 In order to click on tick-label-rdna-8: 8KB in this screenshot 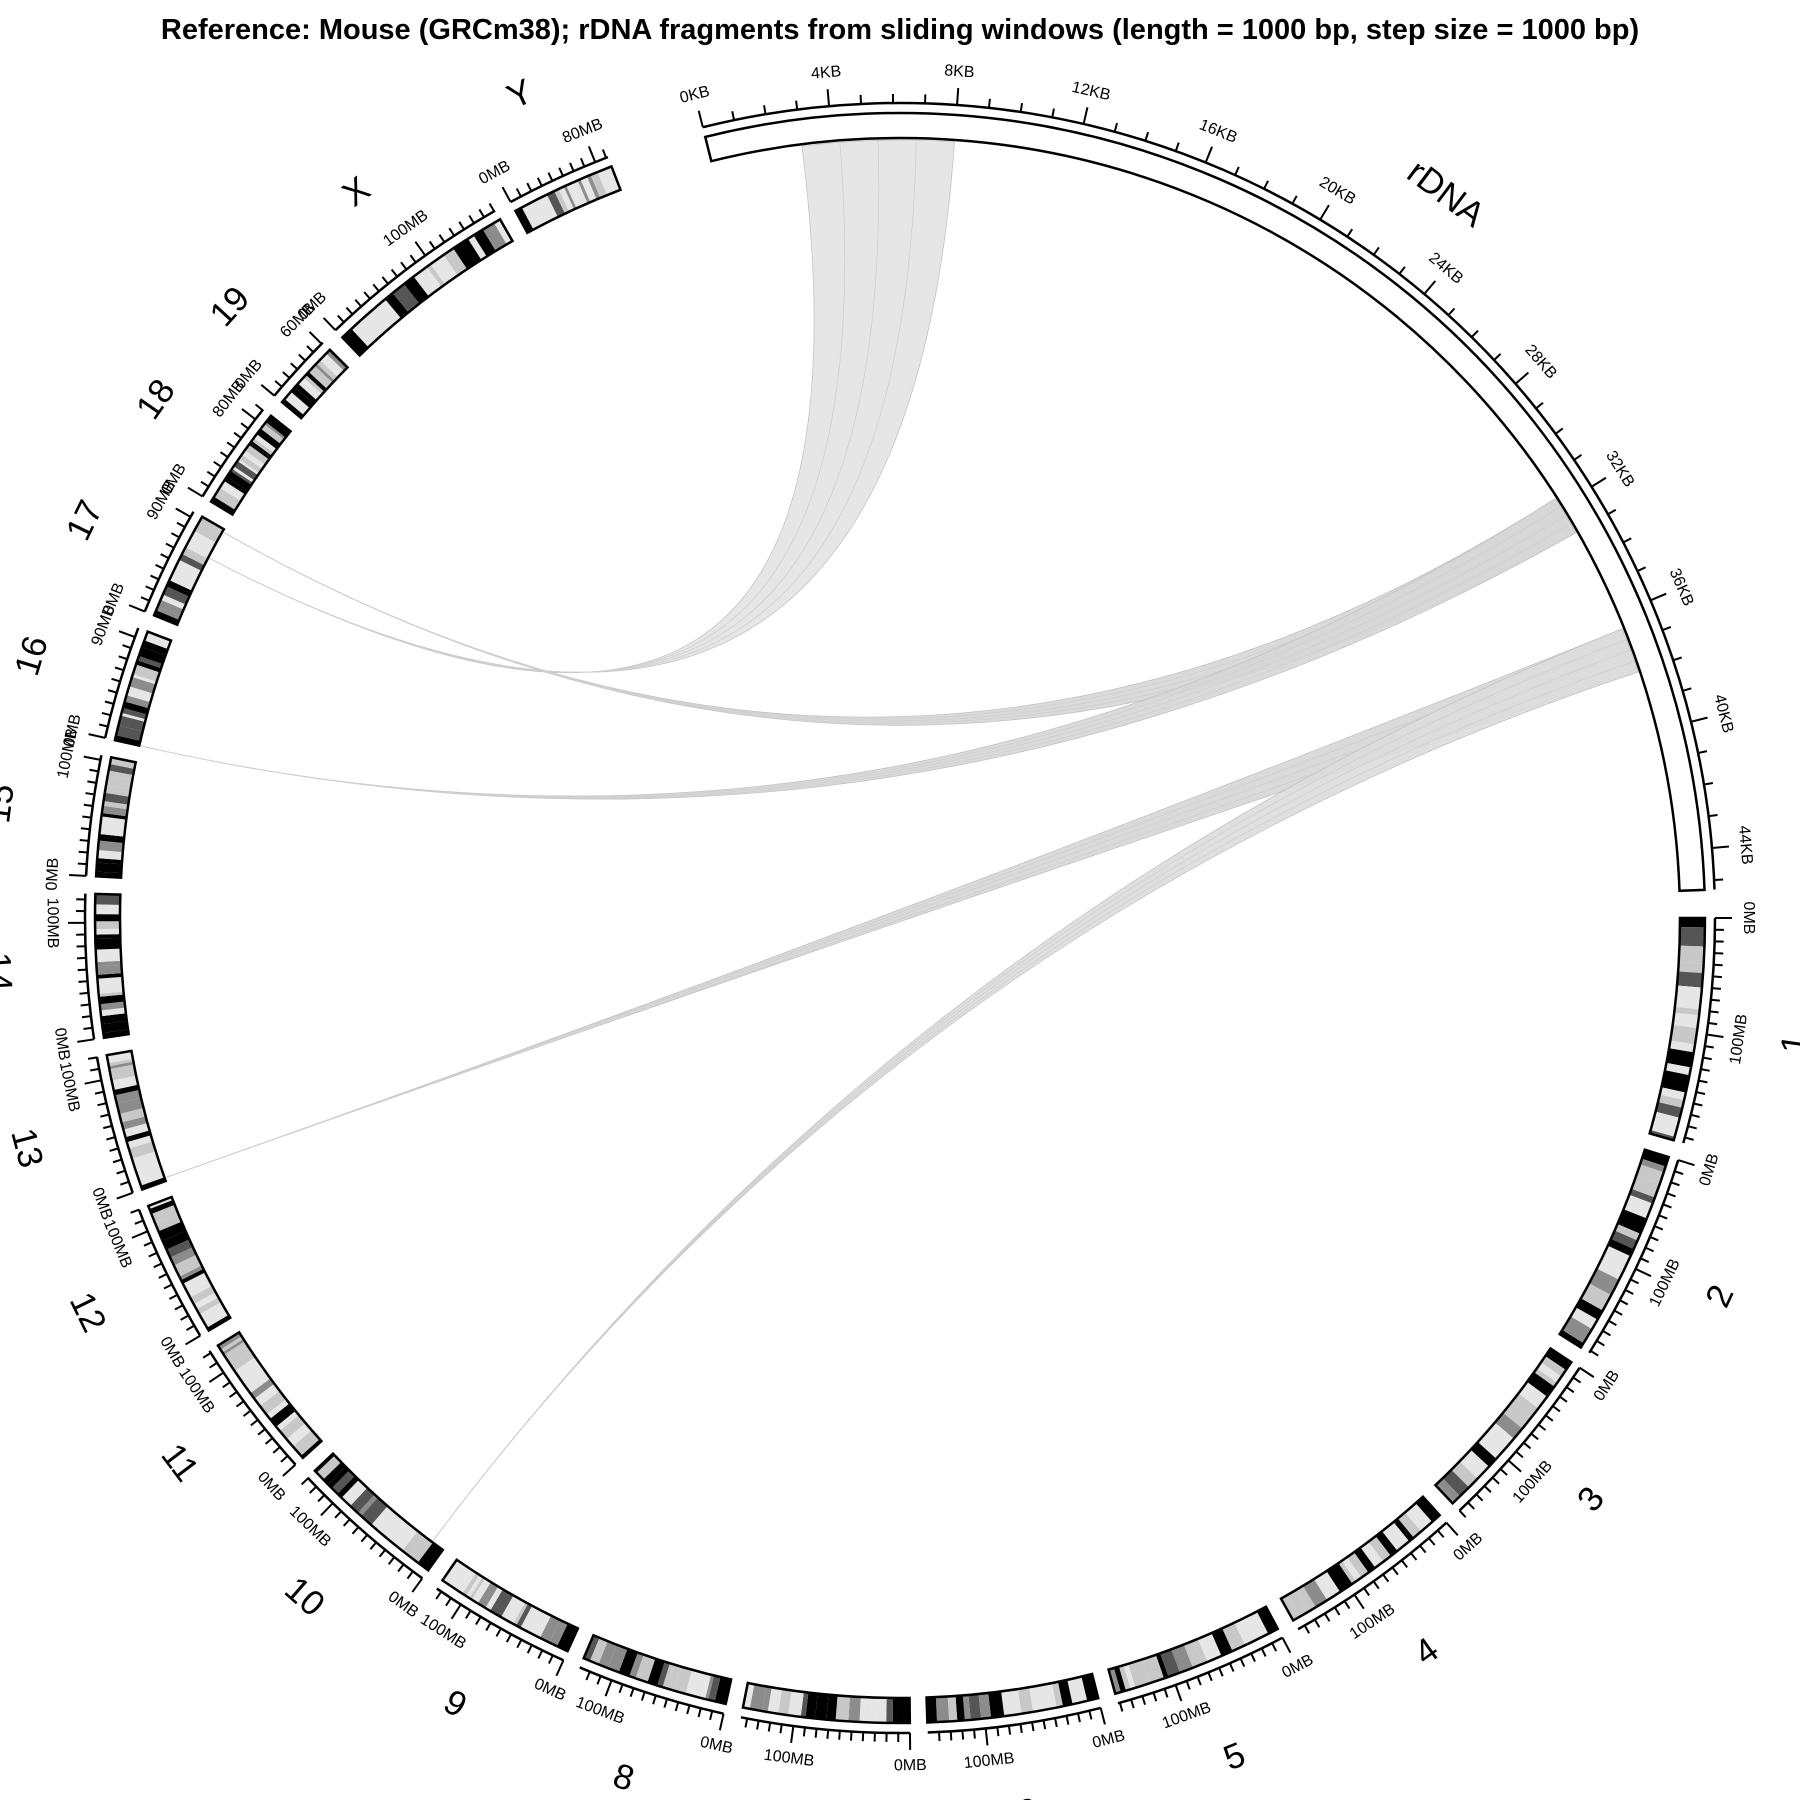, I will do `click(959, 71)`.